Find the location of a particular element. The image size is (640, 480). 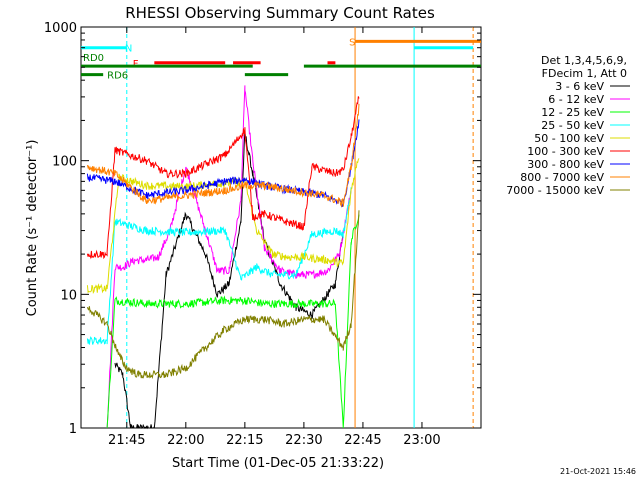

y-tick-label-1: 10 is located at coordinates (68, 295).